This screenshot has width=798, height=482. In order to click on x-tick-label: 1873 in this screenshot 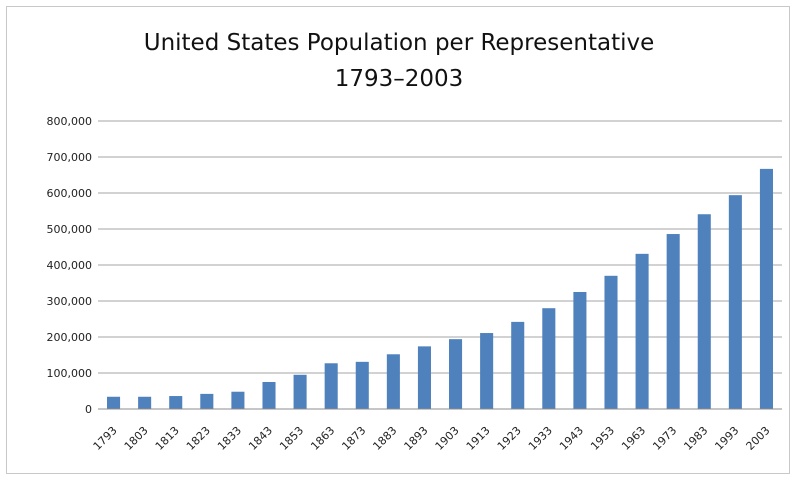, I will do `click(353, 438)`.